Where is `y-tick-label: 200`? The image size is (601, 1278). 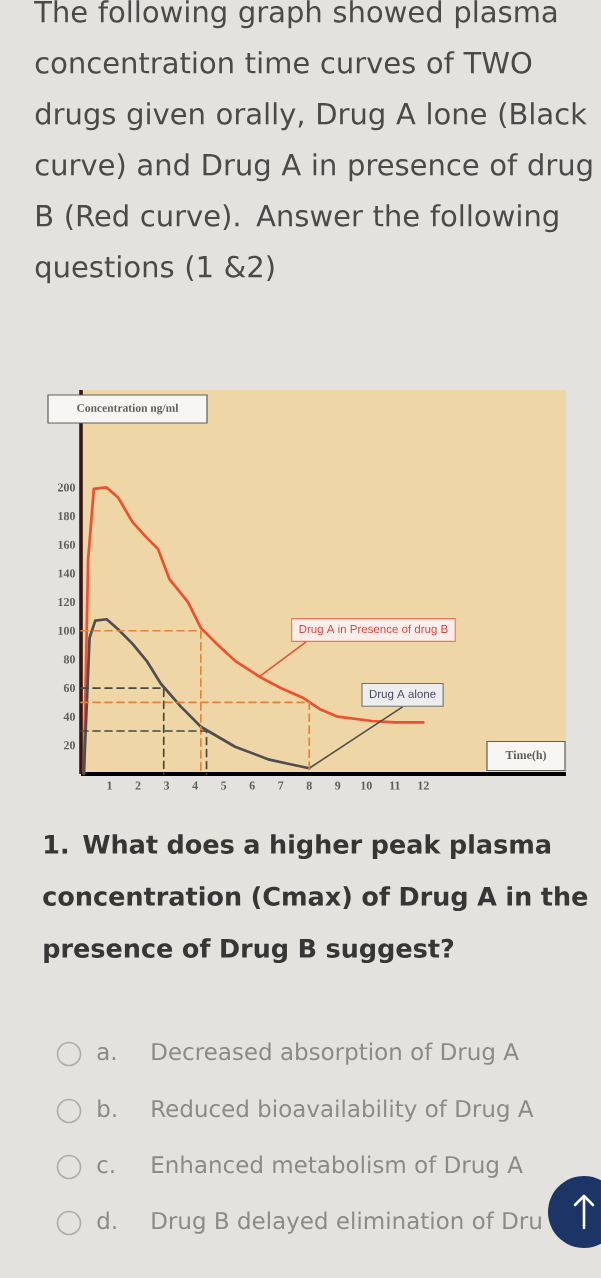 y-tick-label: 200 is located at coordinates (66, 487).